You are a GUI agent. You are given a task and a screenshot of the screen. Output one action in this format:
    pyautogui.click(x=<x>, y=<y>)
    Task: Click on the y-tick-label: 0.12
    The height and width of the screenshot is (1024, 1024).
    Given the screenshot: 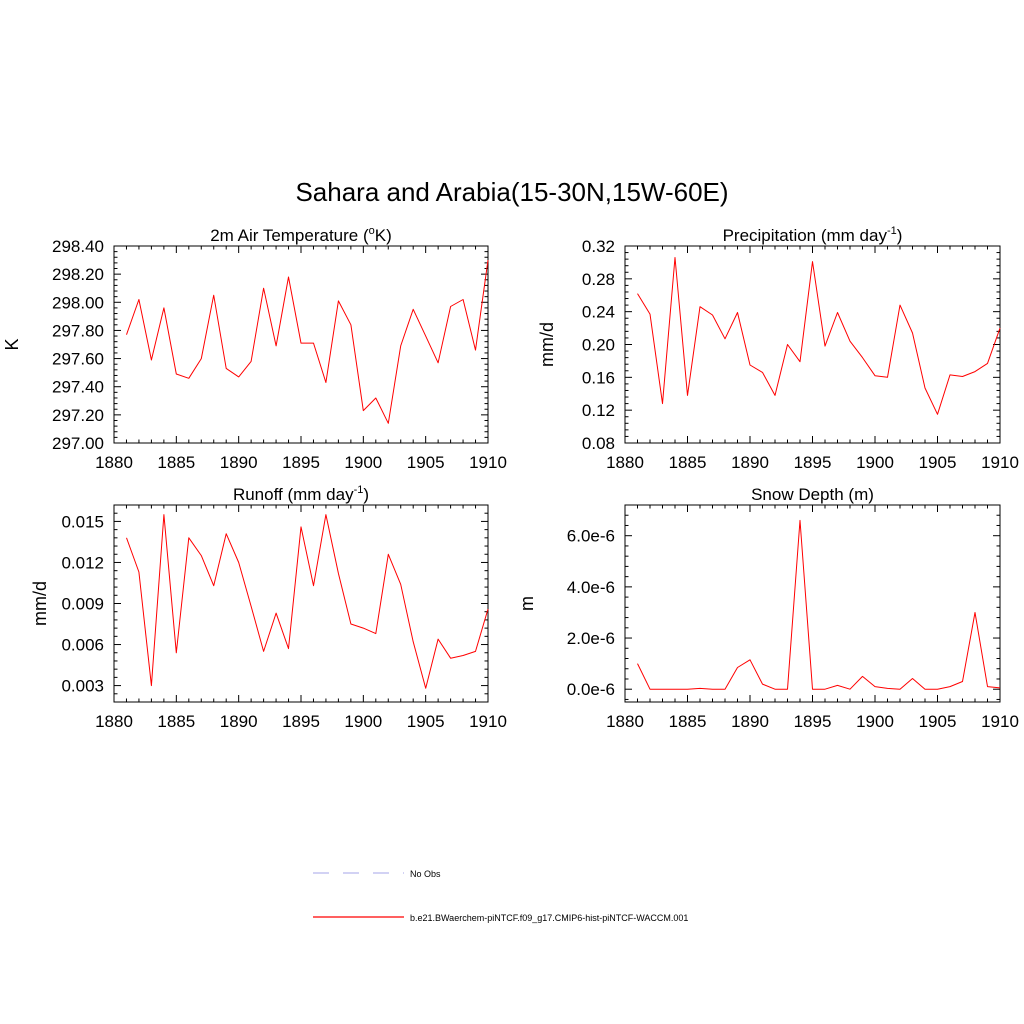 What is the action you would take?
    pyautogui.click(x=598, y=410)
    